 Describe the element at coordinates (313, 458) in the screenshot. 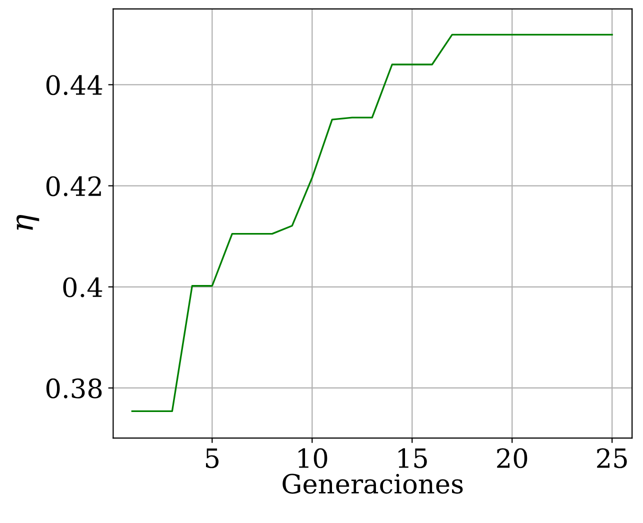

I see `x-tick-label: 10` at that location.